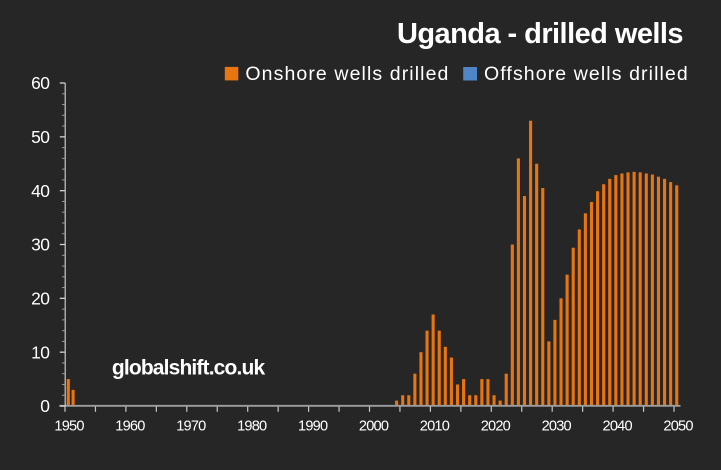  I want to click on svg-text: 1990, so click(313, 427).